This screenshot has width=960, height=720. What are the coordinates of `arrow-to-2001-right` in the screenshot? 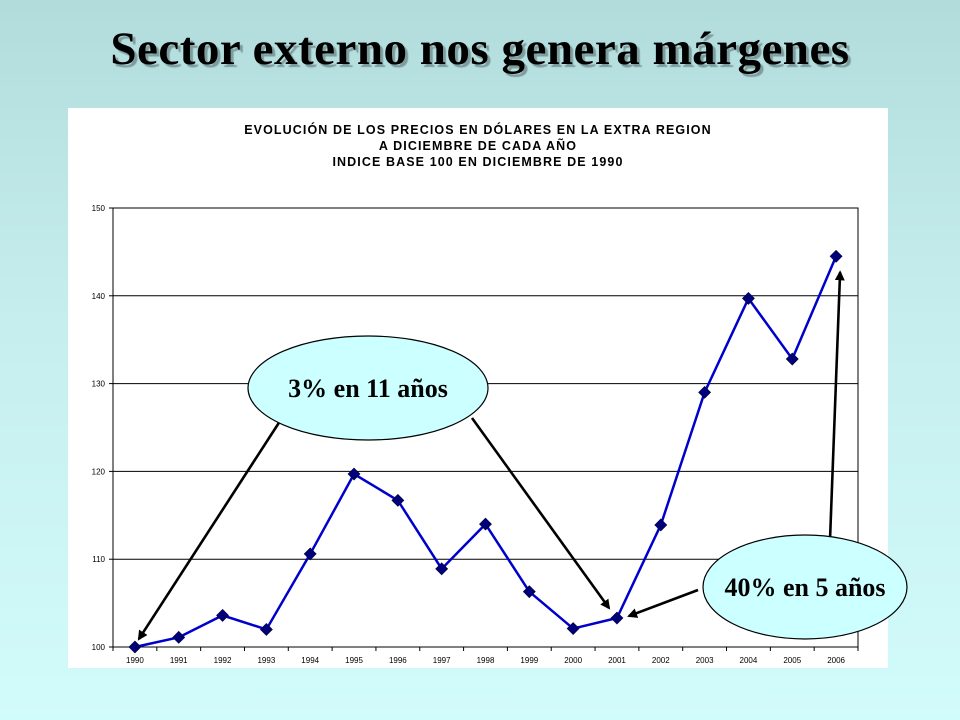 It's located at (663, 603).